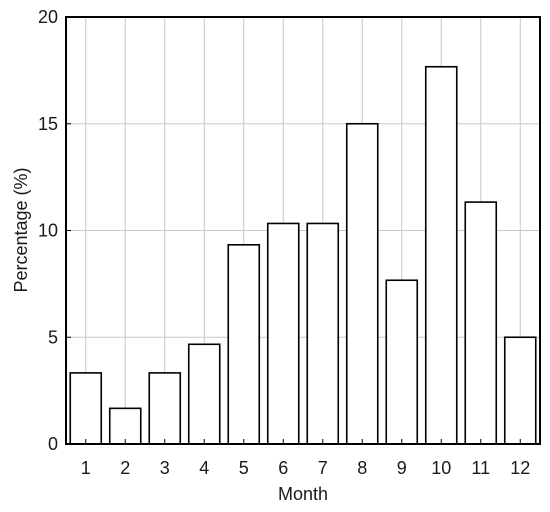 The height and width of the screenshot is (512, 550). Describe the element at coordinates (303, 494) in the screenshot. I see `x-axis-label: Month` at that location.